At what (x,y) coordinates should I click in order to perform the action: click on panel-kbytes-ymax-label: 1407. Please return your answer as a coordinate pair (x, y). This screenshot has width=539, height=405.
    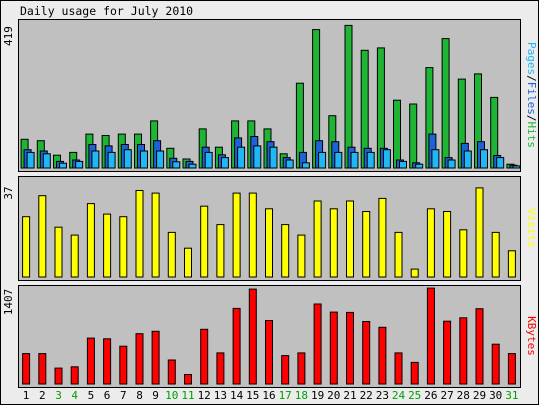
    Looking at the image, I should click on (8, 302).